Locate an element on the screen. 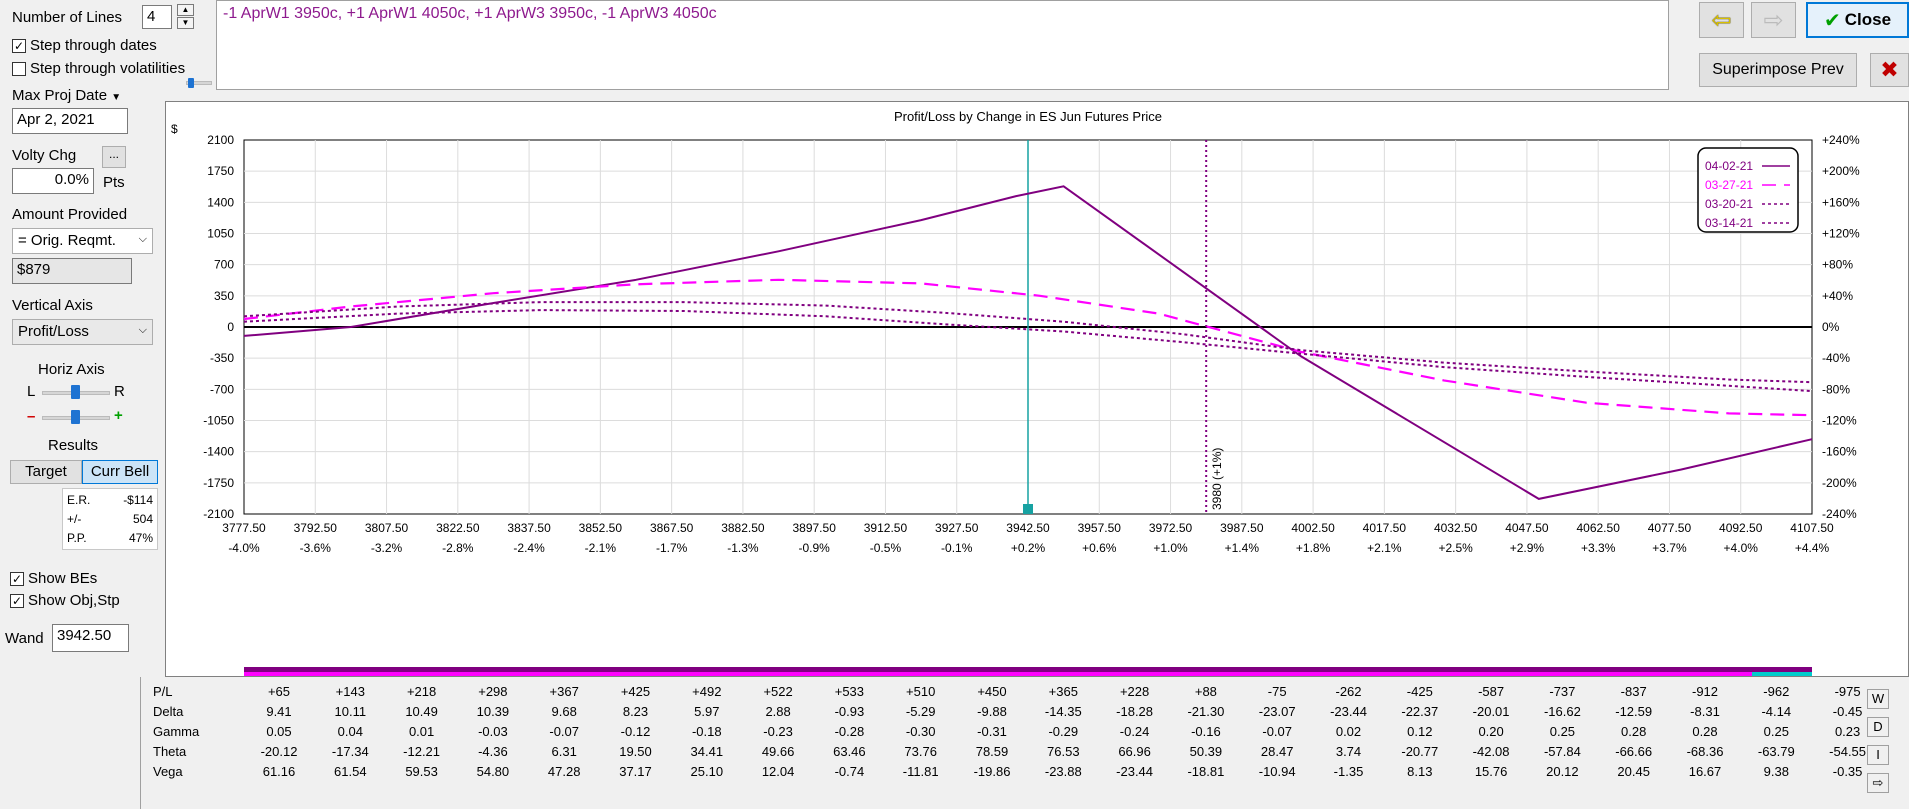  export-button: ⇨ is located at coordinates (1878, 783).